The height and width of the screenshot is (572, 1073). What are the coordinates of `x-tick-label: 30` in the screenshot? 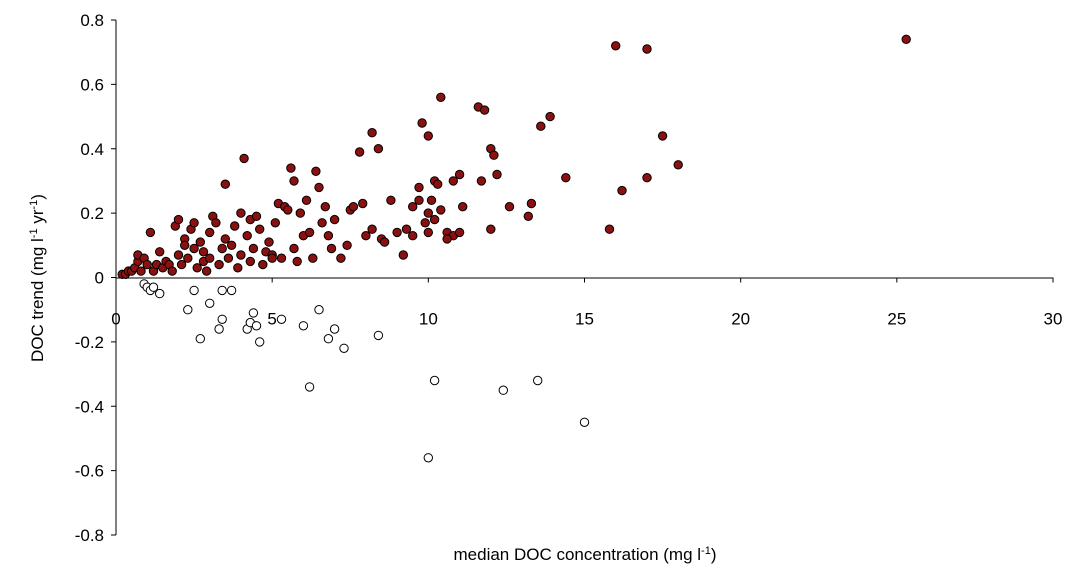 It's located at (1053, 319).